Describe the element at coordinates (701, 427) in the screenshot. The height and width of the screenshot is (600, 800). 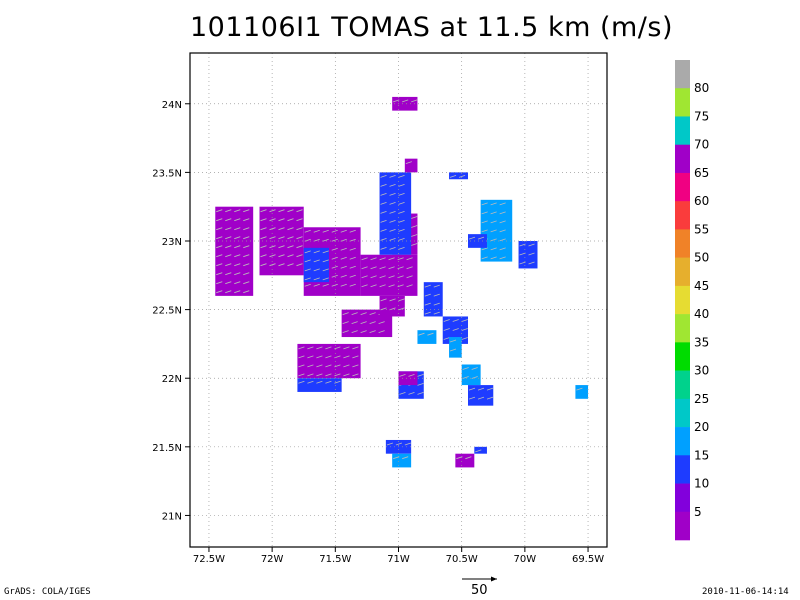
I see `colorbar-label: 20` at that location.